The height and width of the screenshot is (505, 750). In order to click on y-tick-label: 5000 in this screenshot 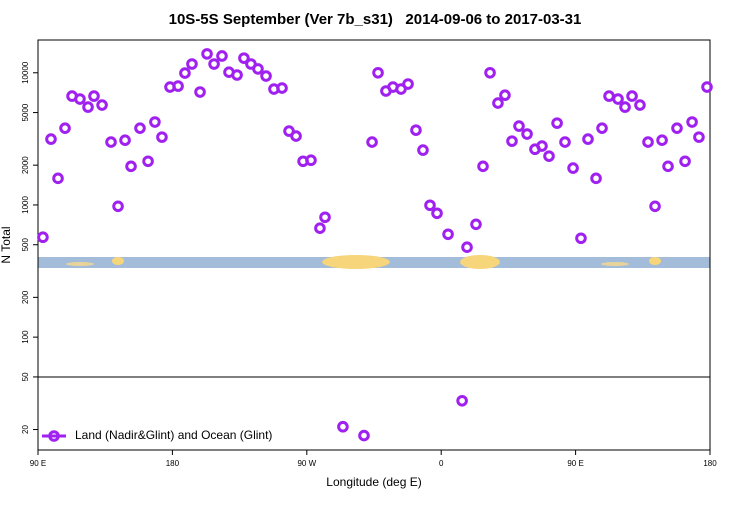, I will do `click(25, 112)`.